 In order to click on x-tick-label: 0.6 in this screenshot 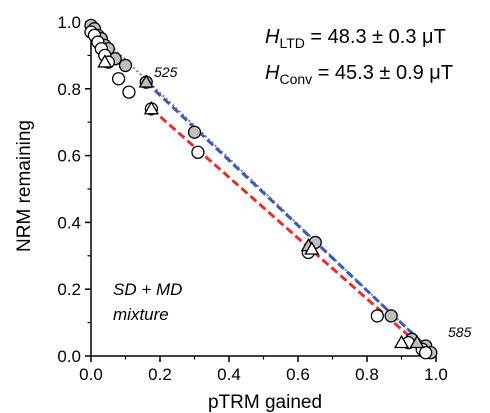, I will do `click(298, 374)`.